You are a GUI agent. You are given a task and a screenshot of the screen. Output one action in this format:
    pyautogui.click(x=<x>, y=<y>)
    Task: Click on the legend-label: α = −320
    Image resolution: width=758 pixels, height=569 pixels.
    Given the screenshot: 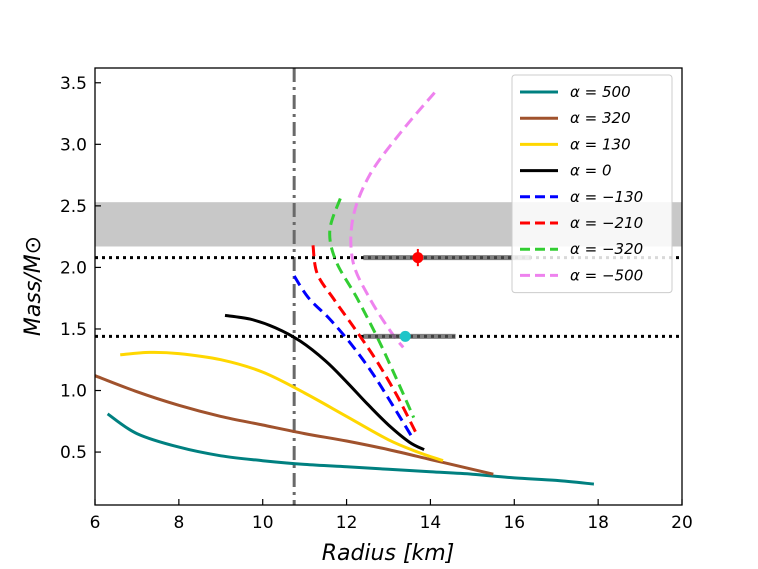 What is the action you would take?
    pyautogui.click(x=606, y=249)
    